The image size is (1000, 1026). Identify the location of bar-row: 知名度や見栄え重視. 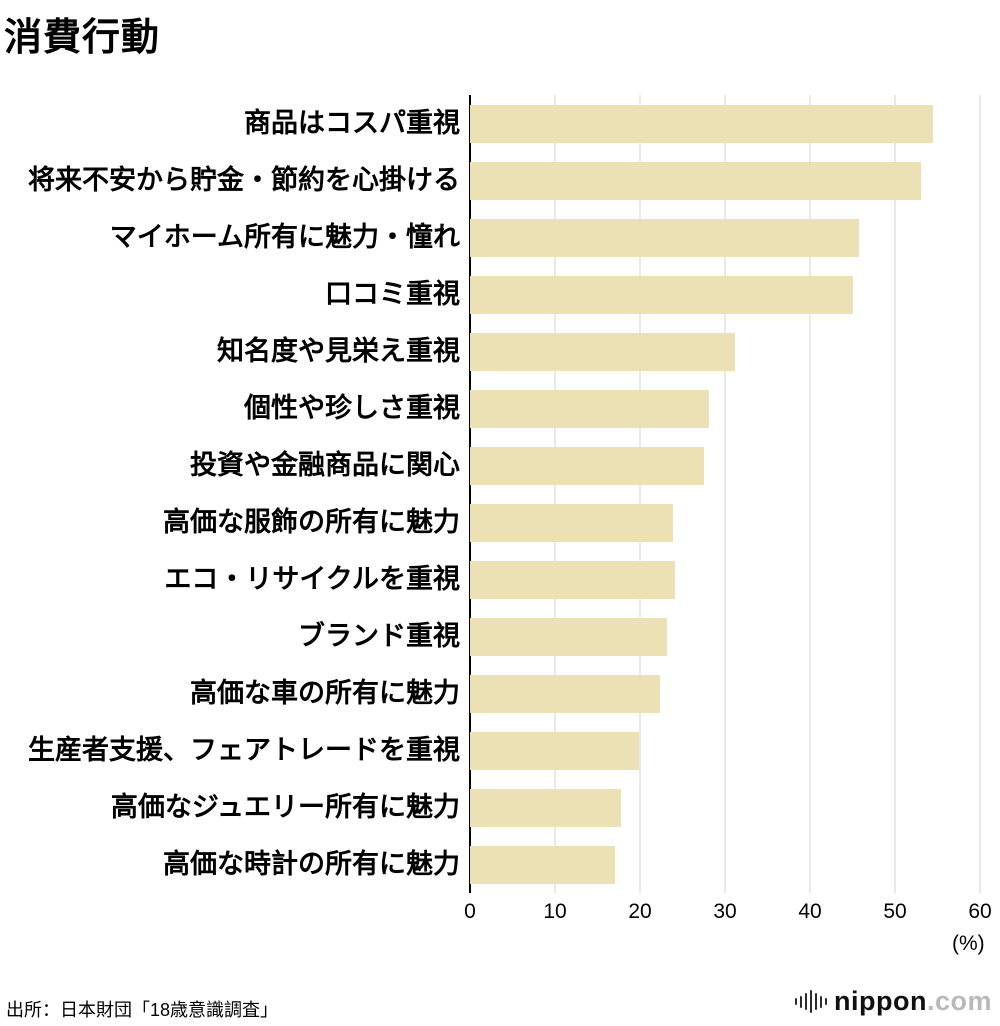
(500, 351).